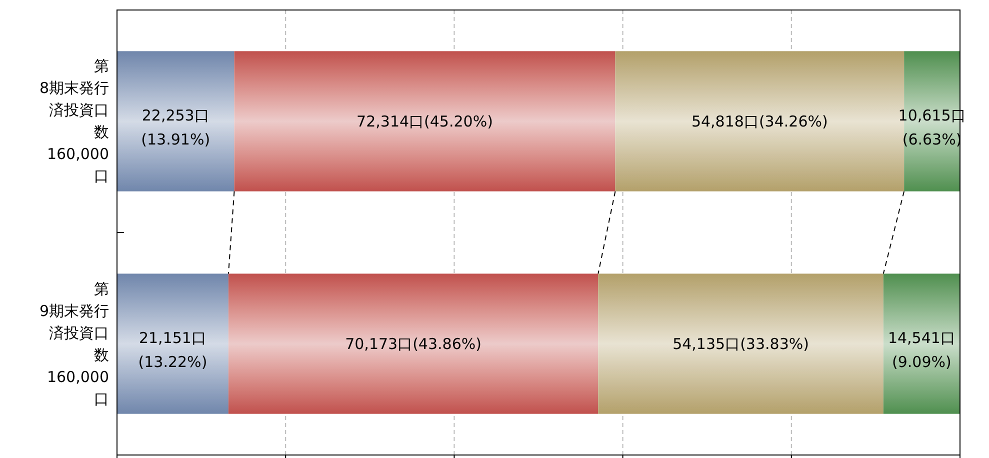 This screenshot has height=458, width=989. I want to click on data-label: 54,135口(33.83%), so click(740, 343).